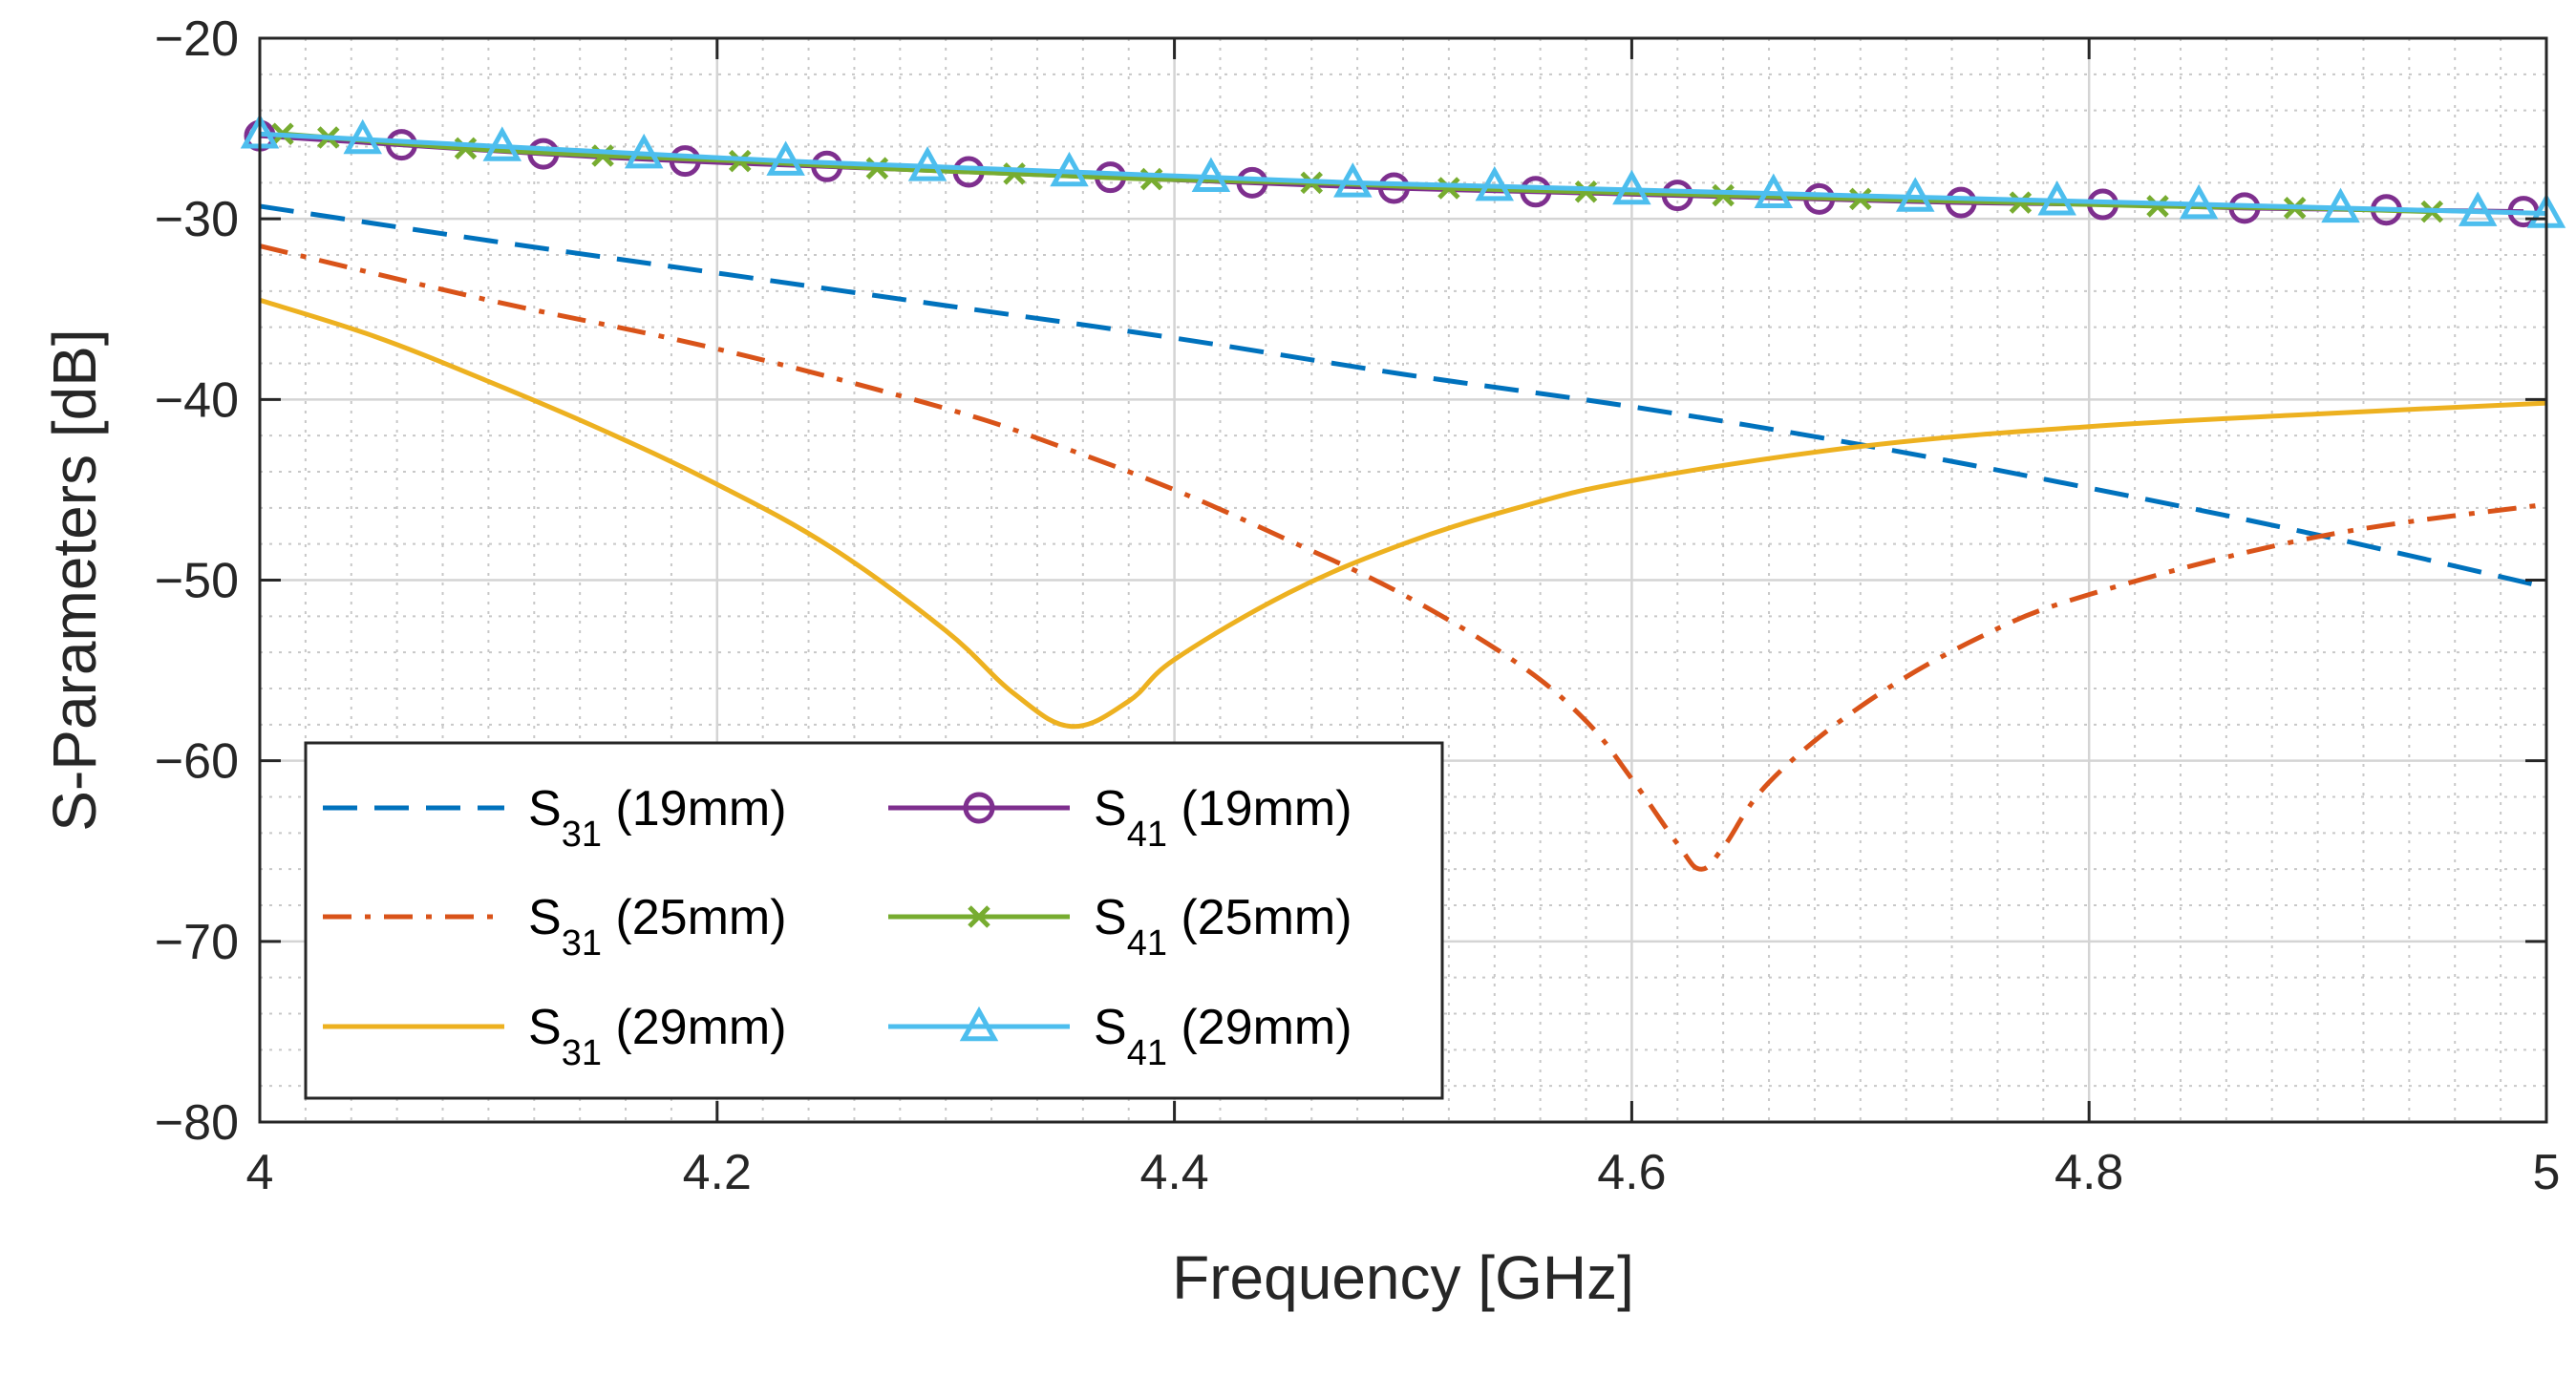 The width and height of the screenshot is (2576, 1377). I want to click on legend-item: S31 (29mm), so click(555, 1037).